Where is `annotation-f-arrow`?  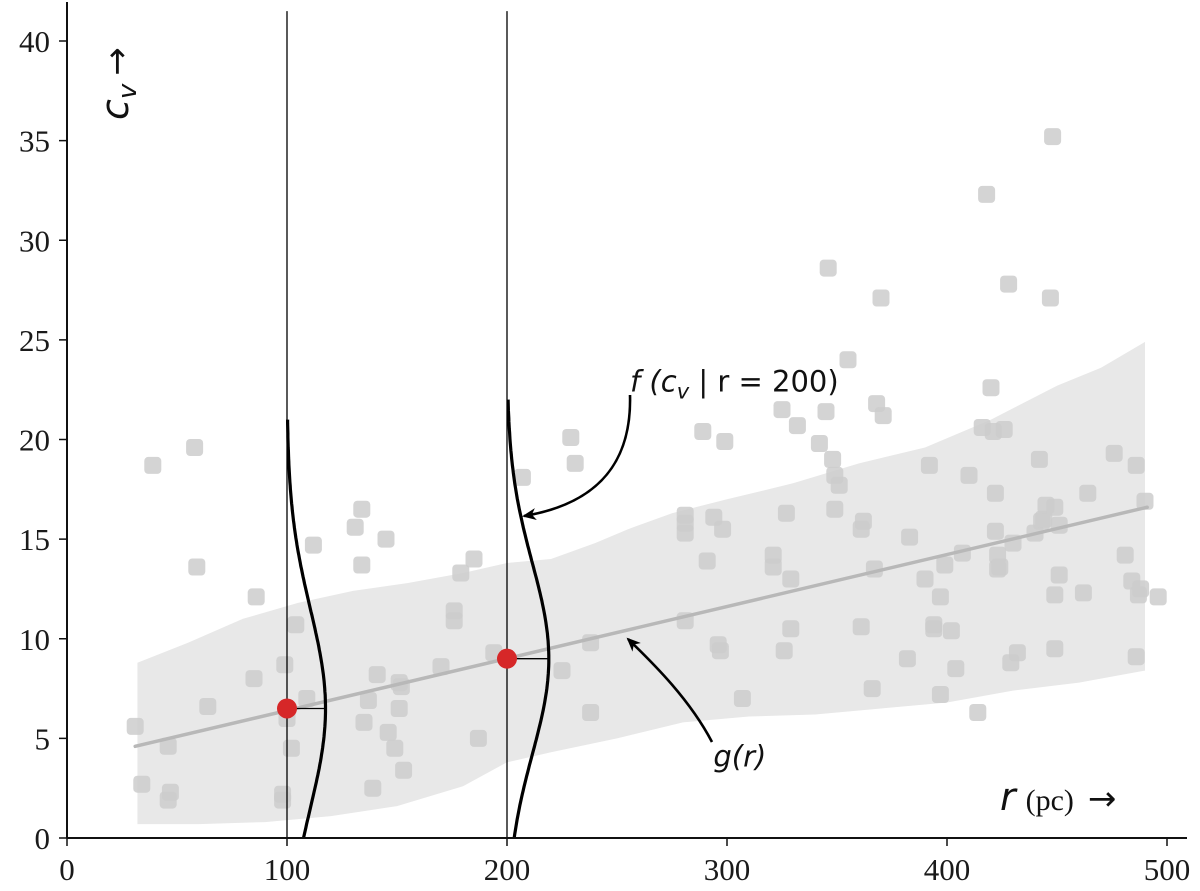 annotation-f-arrow is located at coordinates (577, 457).